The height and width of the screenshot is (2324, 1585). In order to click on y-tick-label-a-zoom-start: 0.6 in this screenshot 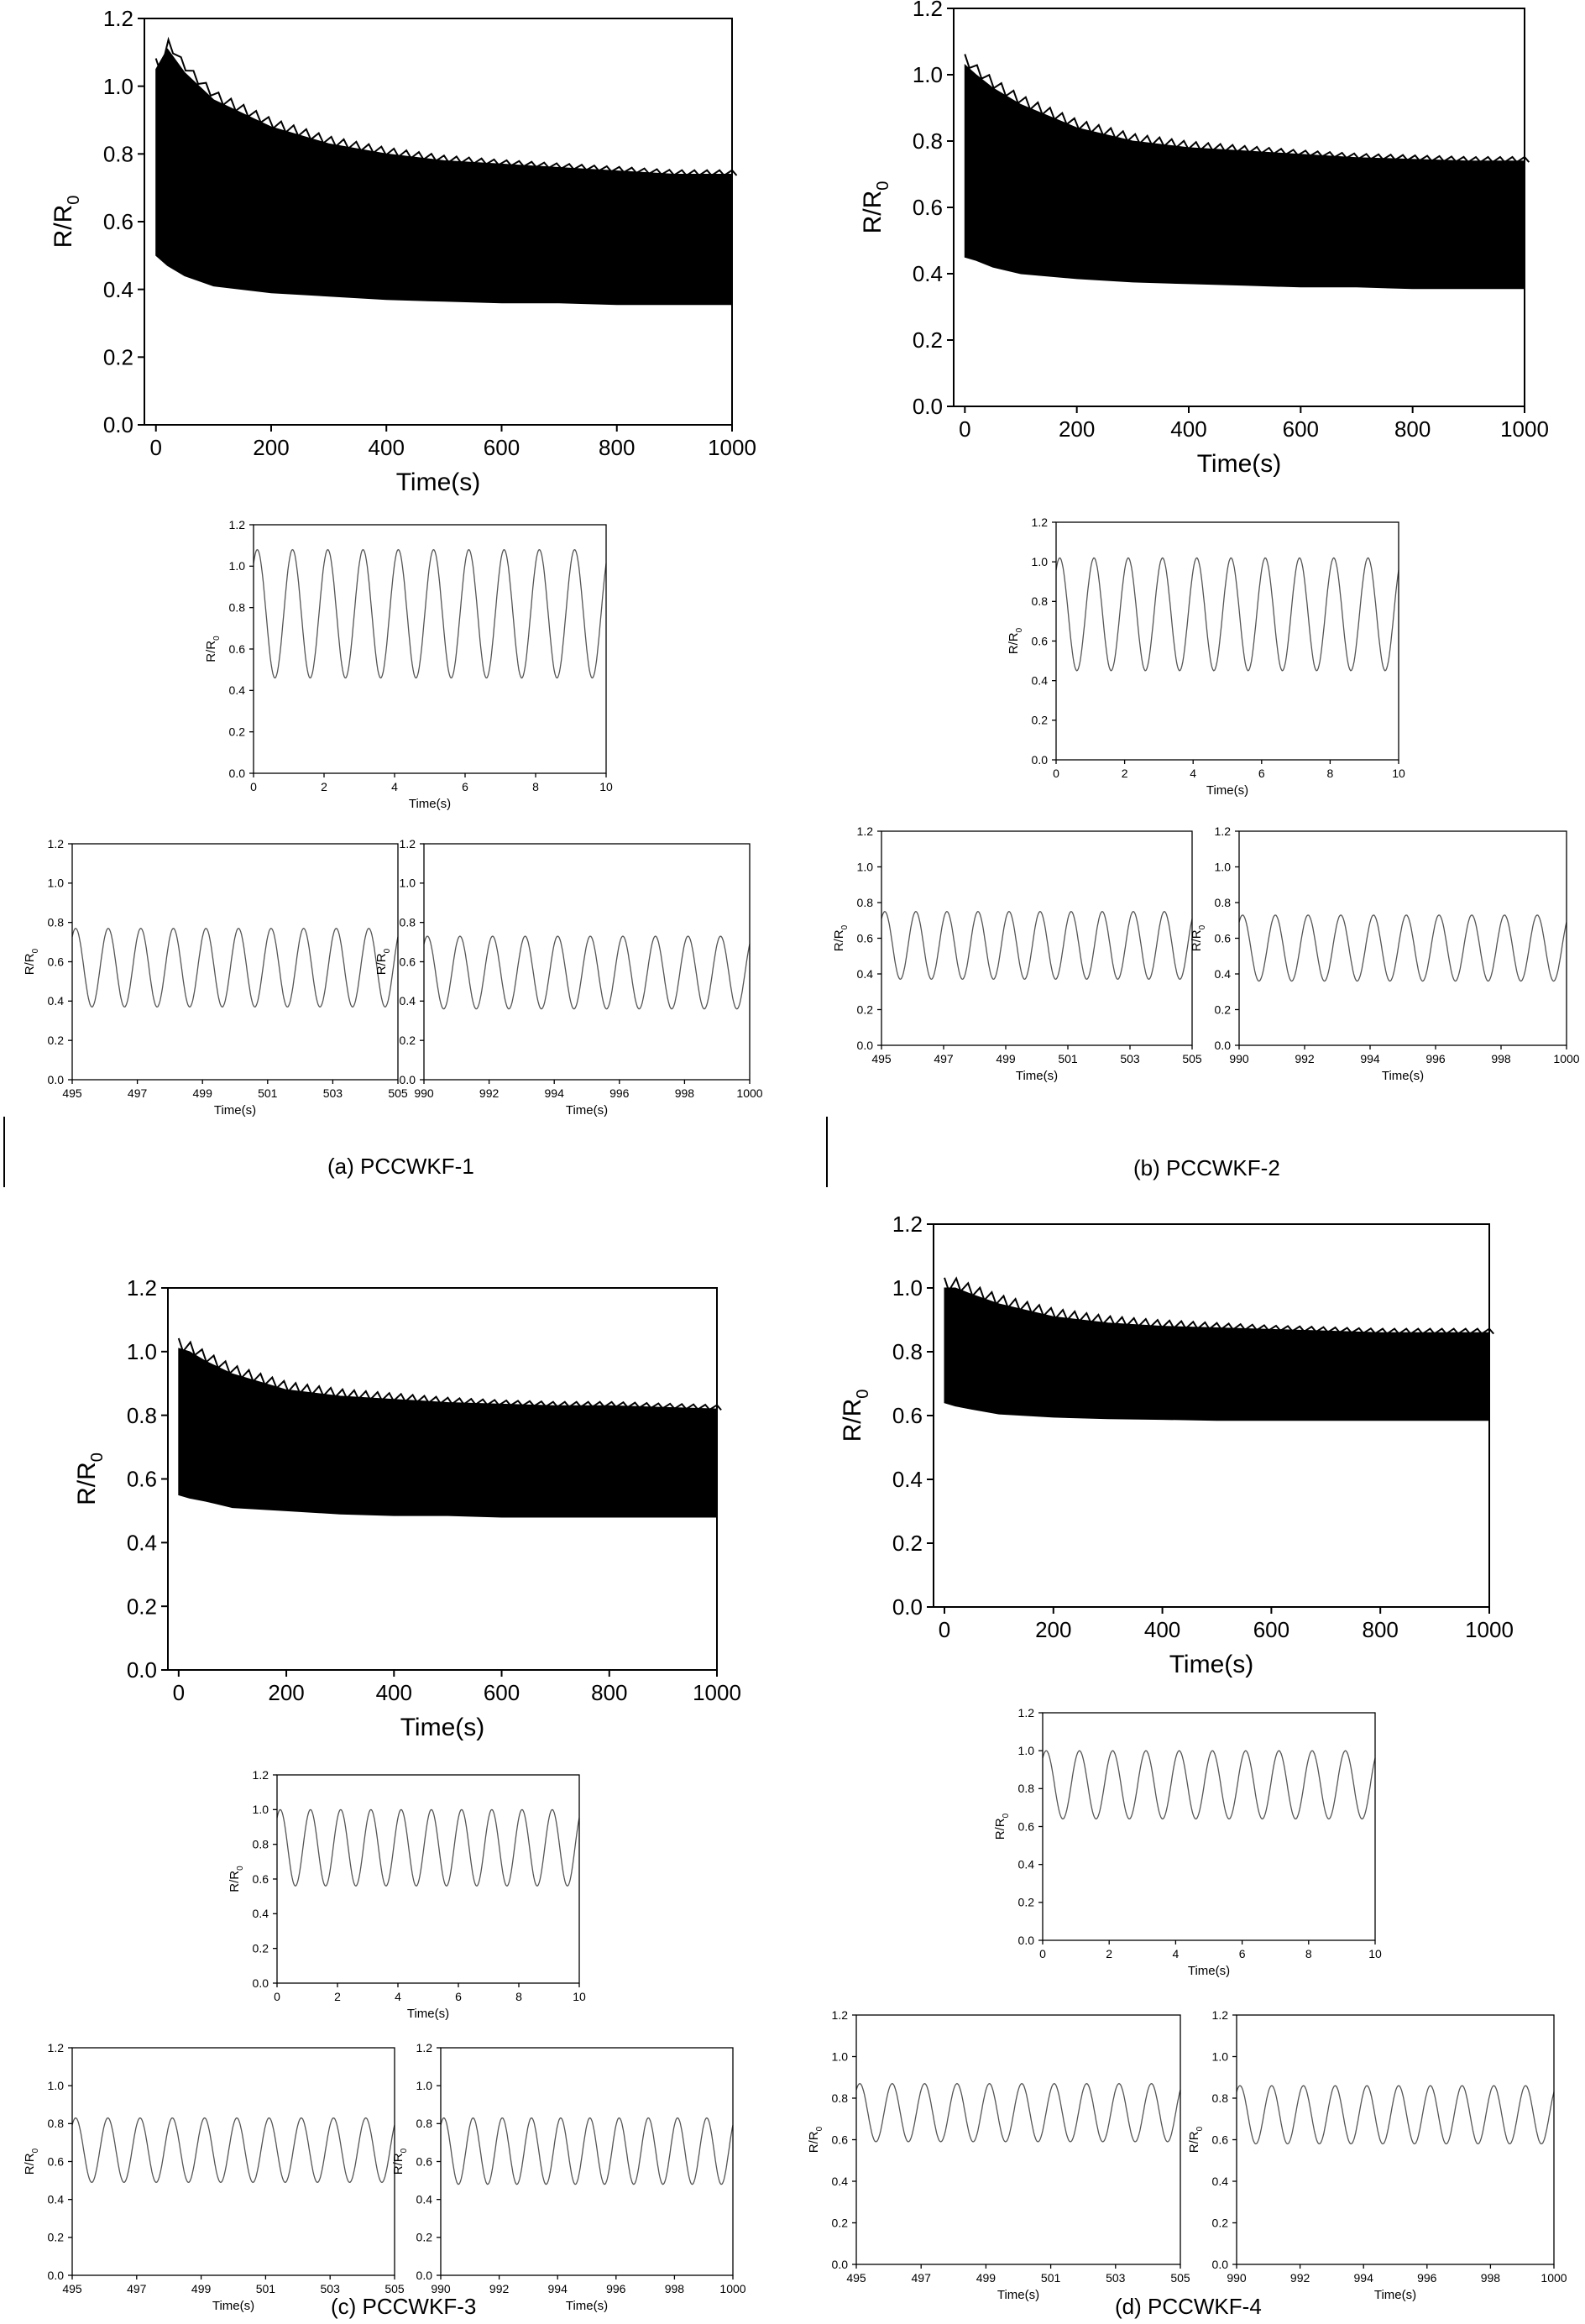, I will do `click(237, 649)`.